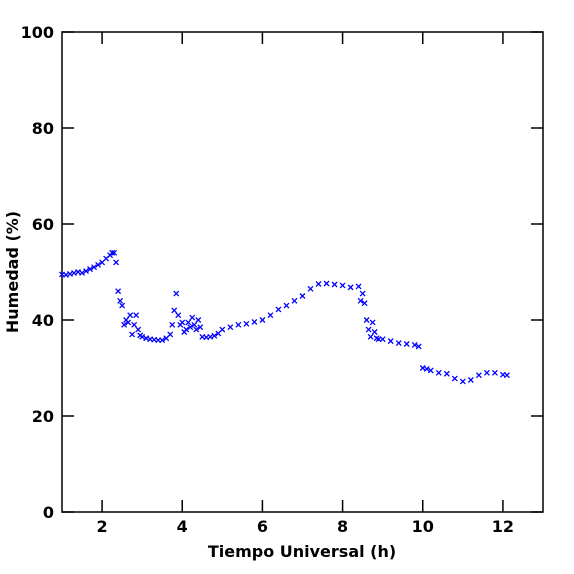 This screenshot has width=574, height=574. I want to click on x-tick-label: 4, so click(182, 526).